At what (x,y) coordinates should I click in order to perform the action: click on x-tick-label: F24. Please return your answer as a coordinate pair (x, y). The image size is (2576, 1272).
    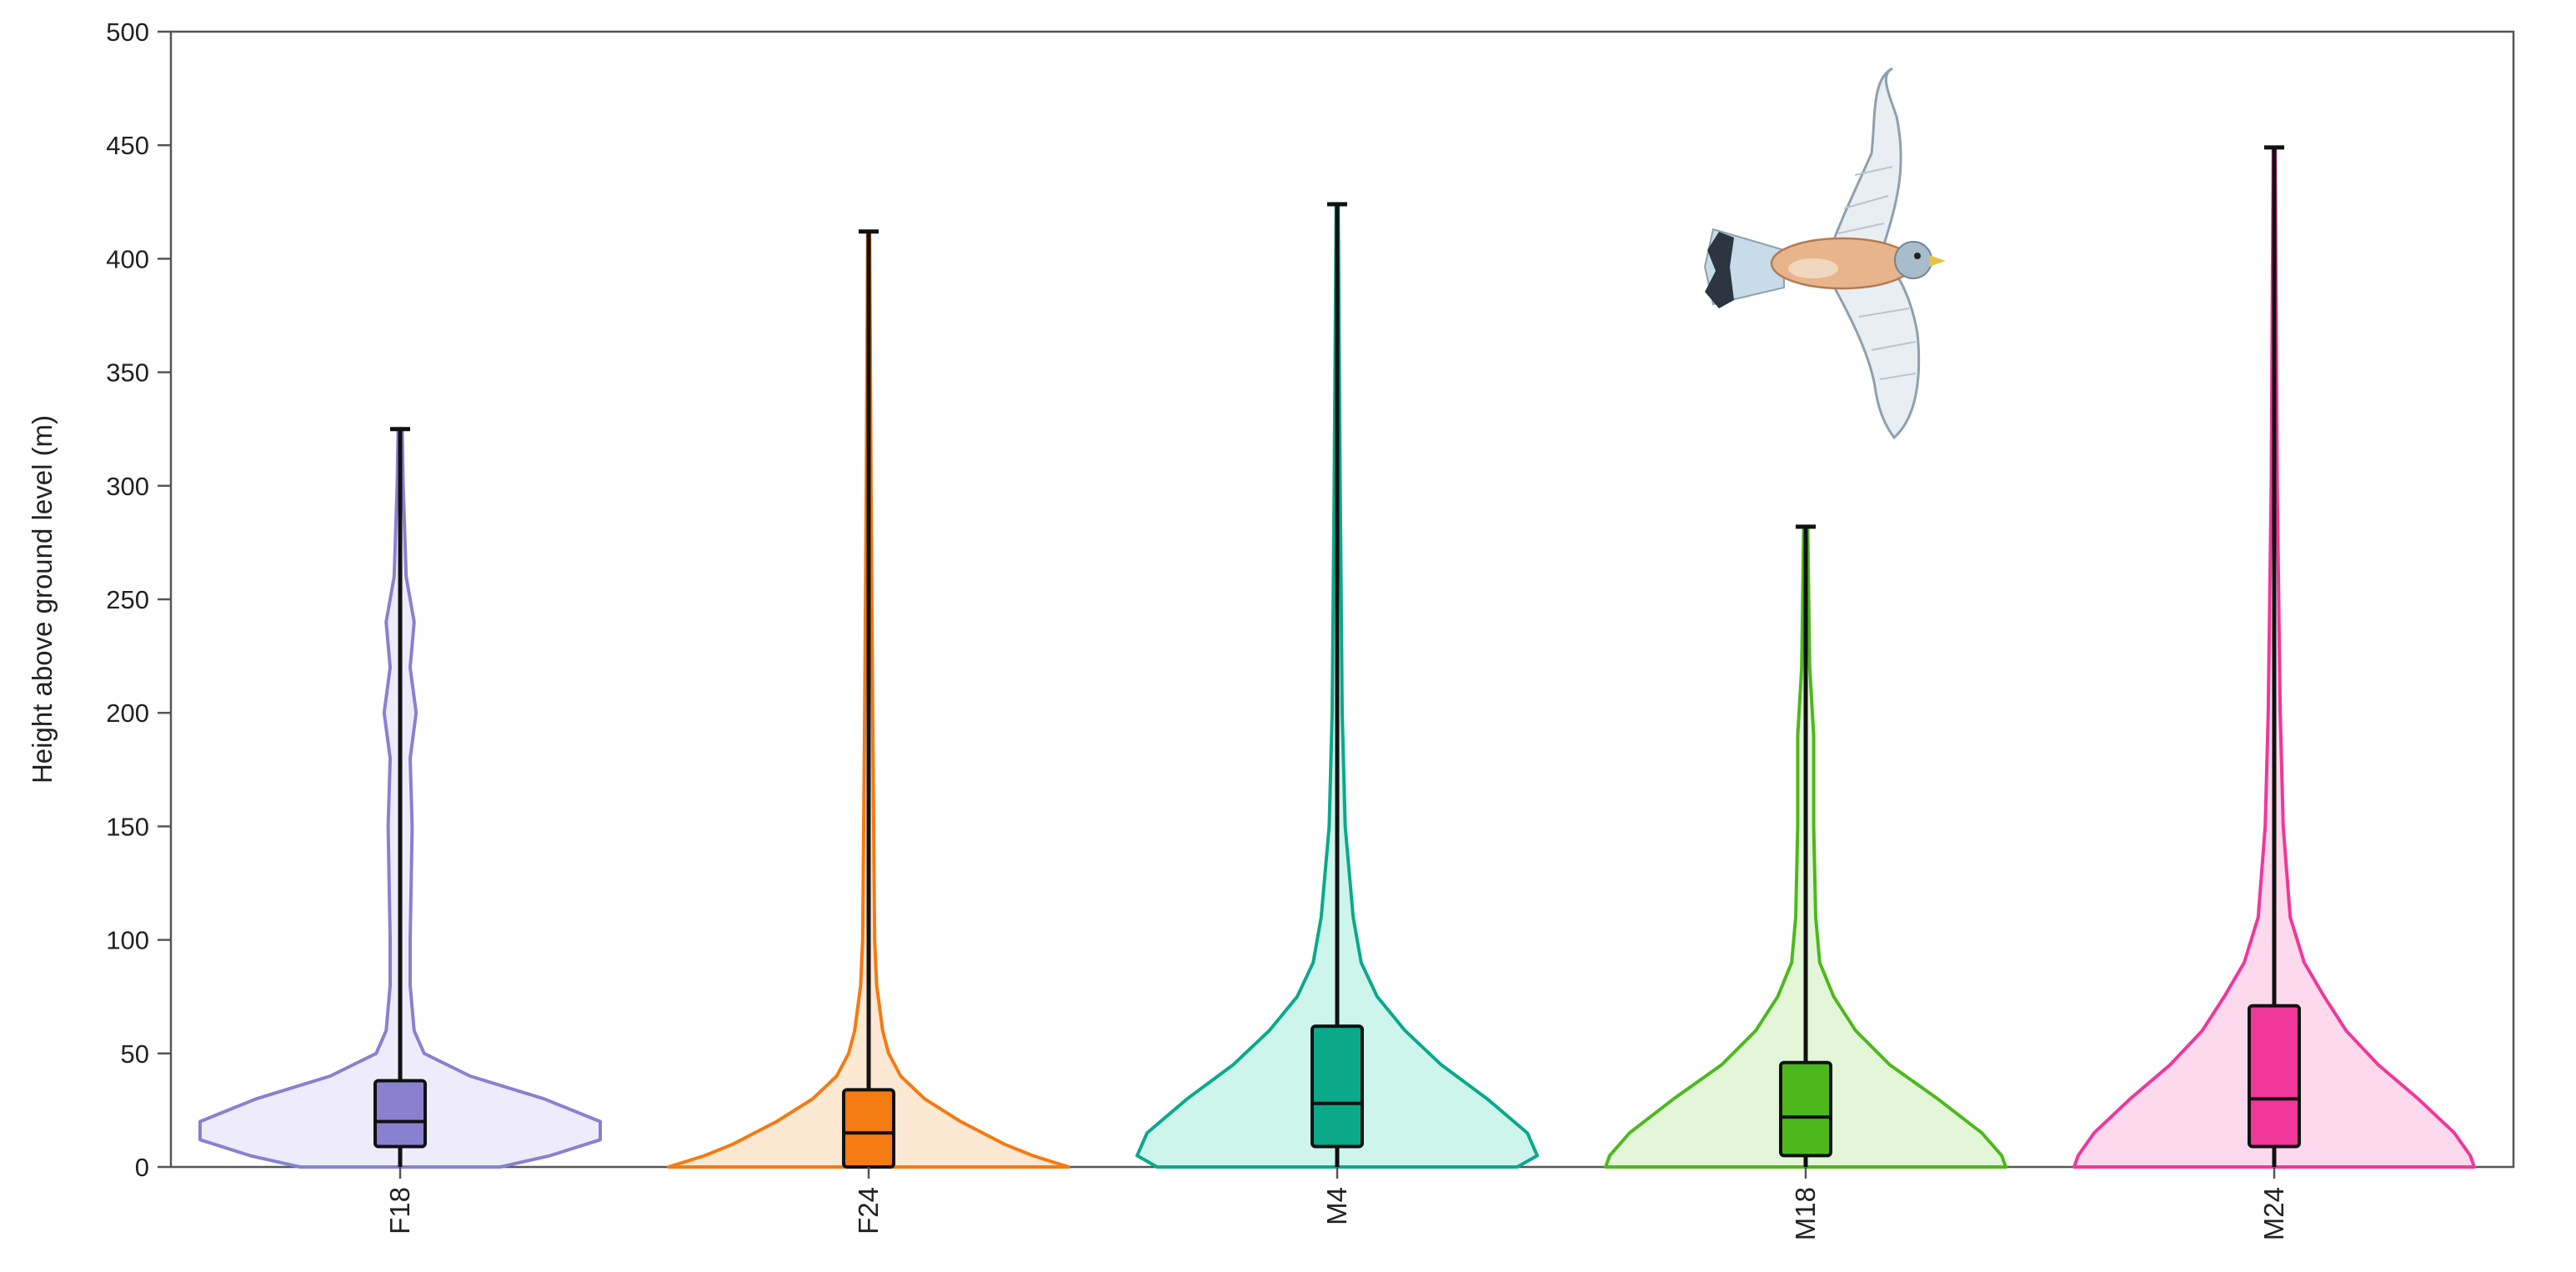
    Looking at the image, I should click on (868, 1210).